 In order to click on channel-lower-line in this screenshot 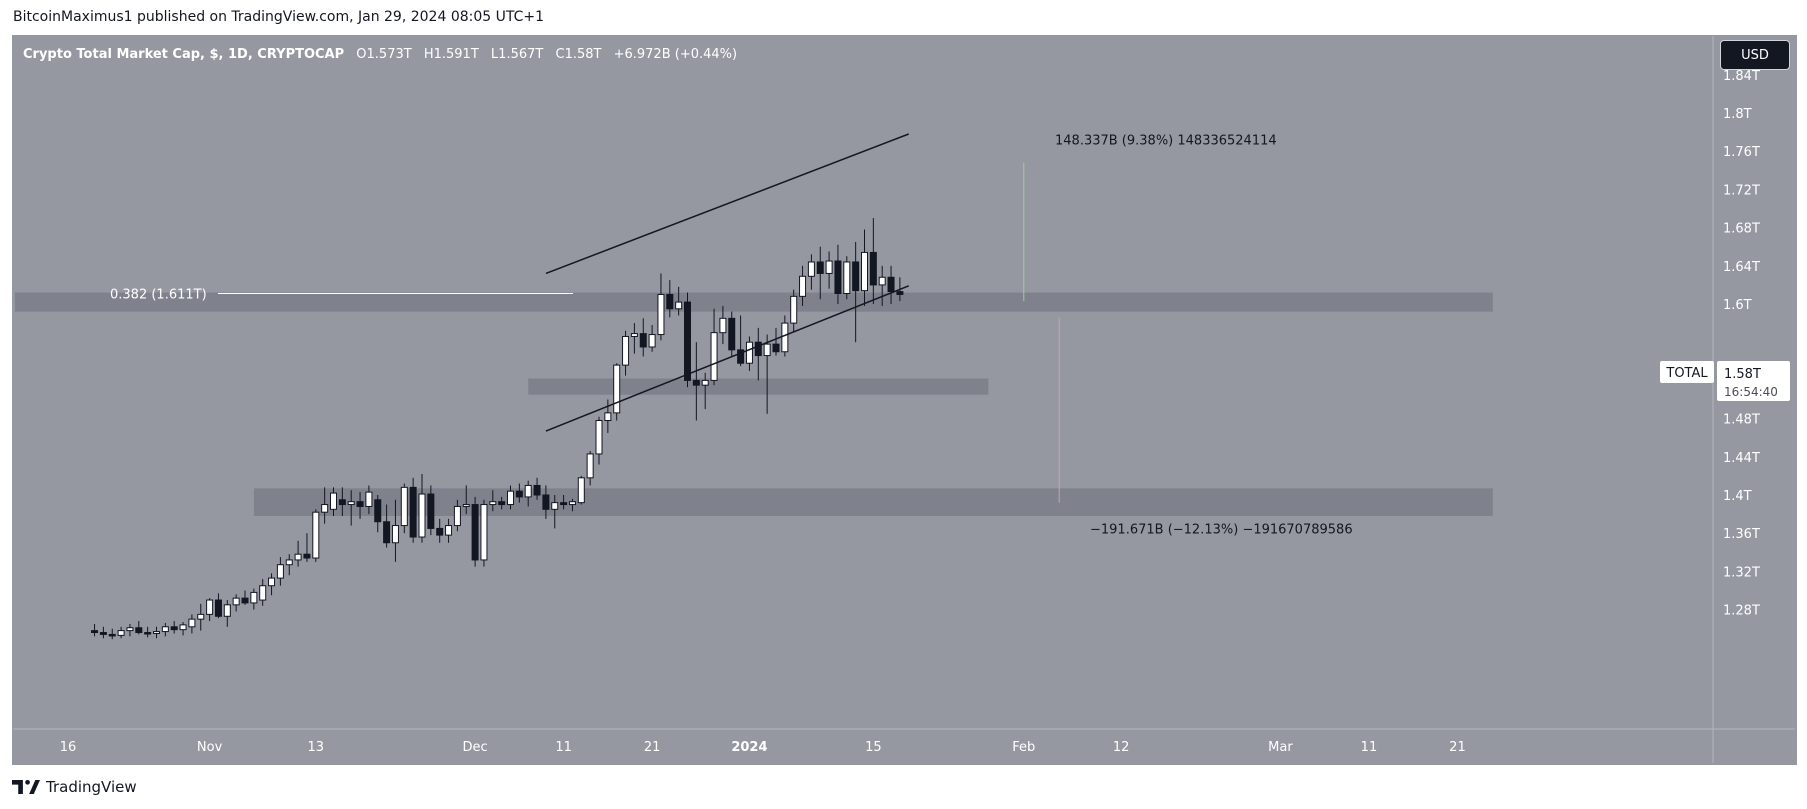, I will do `click(727, 358)`.